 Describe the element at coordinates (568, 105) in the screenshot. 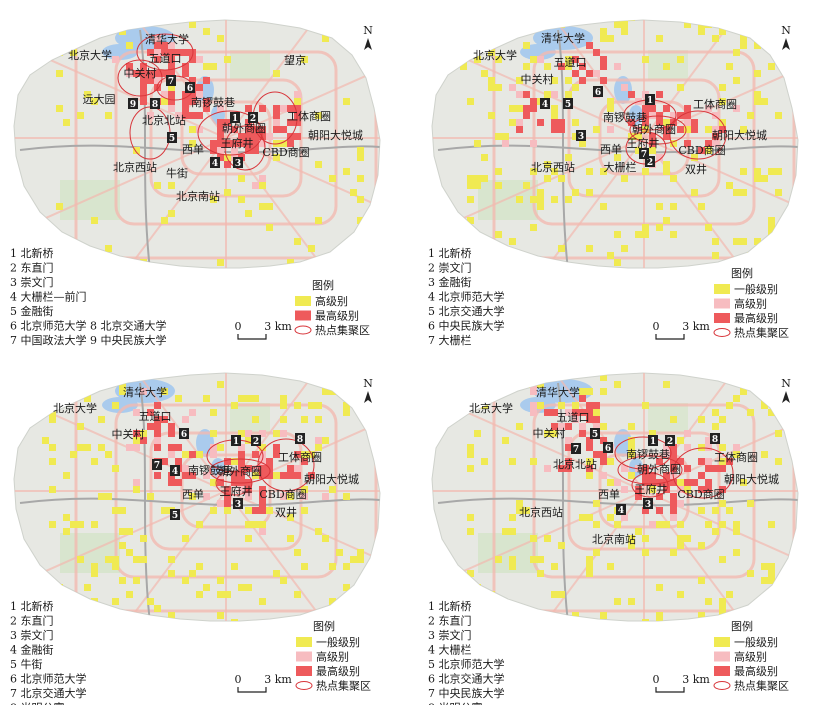

I see `marker-number: 5` at that location.